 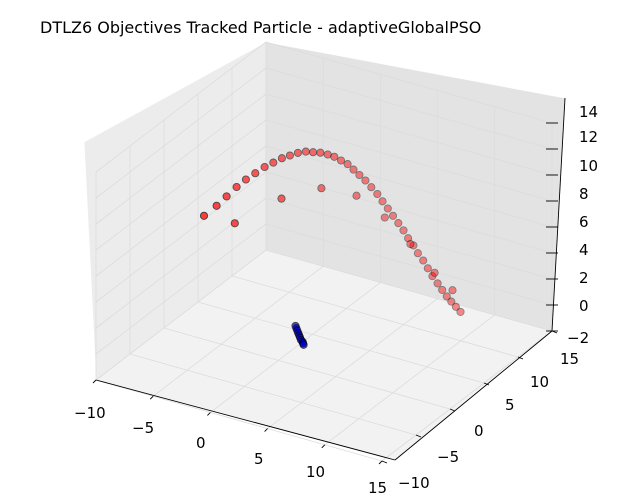 I want to click on y-tick-label: 10, so click(x=539, y=382).